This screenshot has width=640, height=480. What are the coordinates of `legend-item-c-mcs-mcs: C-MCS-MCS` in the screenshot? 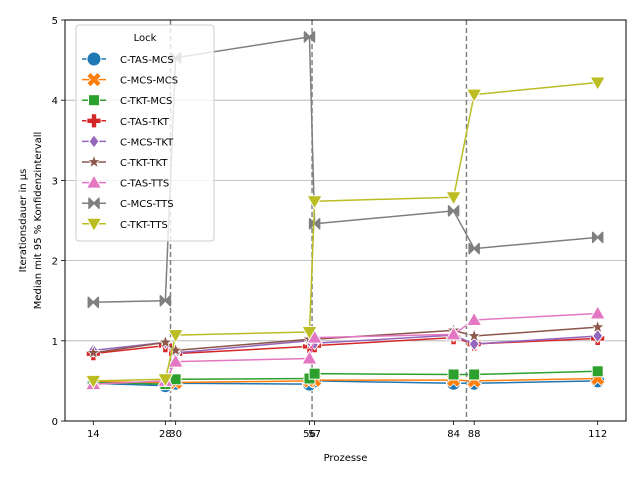 It's located at (130, 79).